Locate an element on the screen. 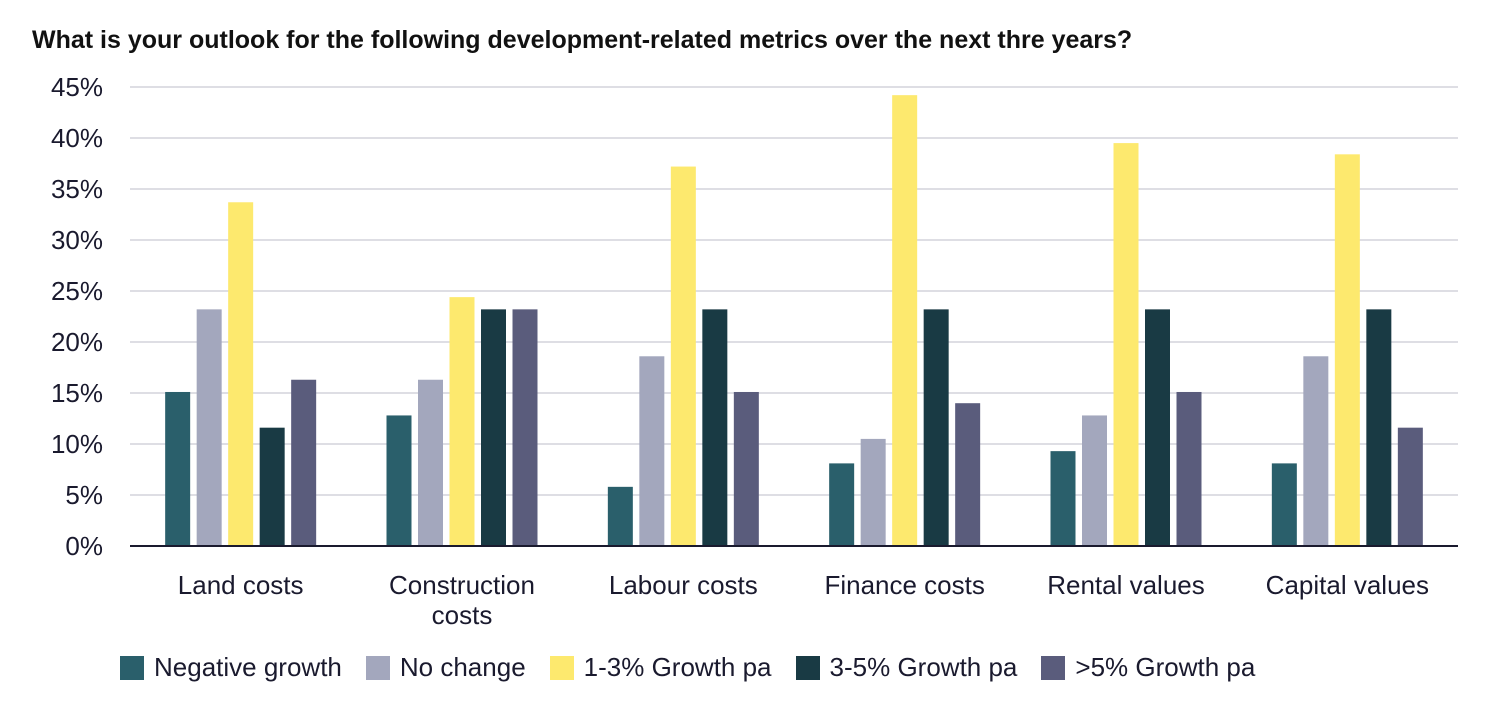 This screenshot has height=715, width=1500. y-tick-label: 35% is located at coordinates (77, 189).